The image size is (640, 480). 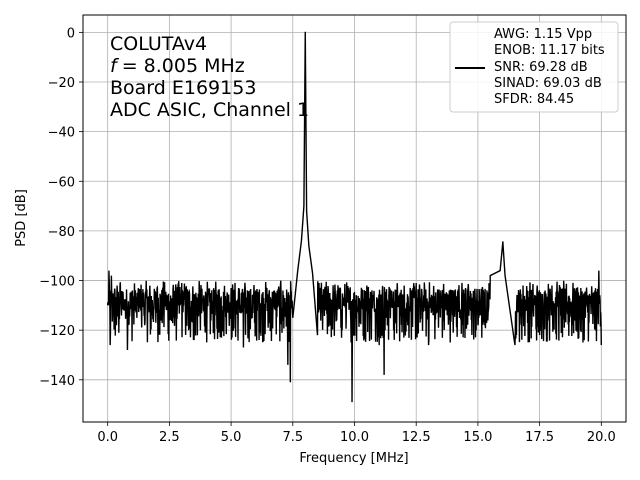 What do you see at coordinates (115, 66) in the screenshot?
I see `frequency-symbol: f` at bounding box center [115, 66].